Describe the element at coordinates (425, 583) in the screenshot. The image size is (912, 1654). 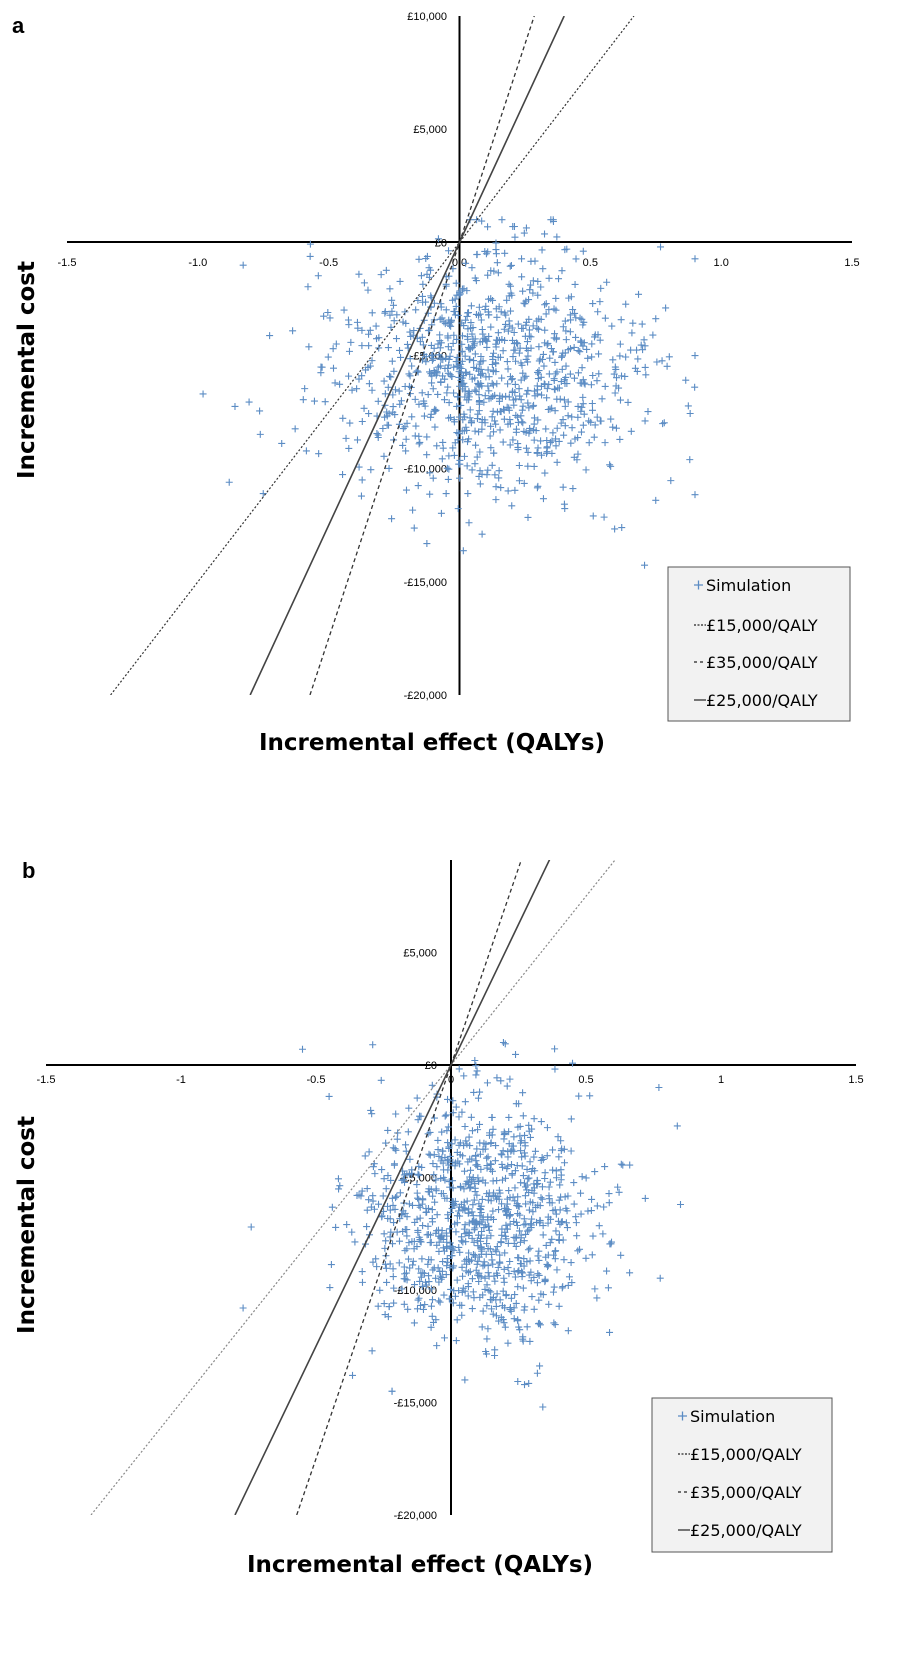
I see `y-tick-label: -£15,000` at that location.